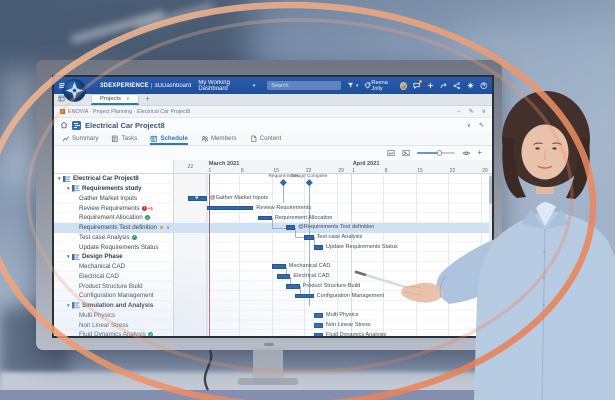 Image resolution: width=615 pixels, height=400 pixels. Describe the element at coordinates (223, 138) in the screenshot. I see `tab-label: Members` at that location.